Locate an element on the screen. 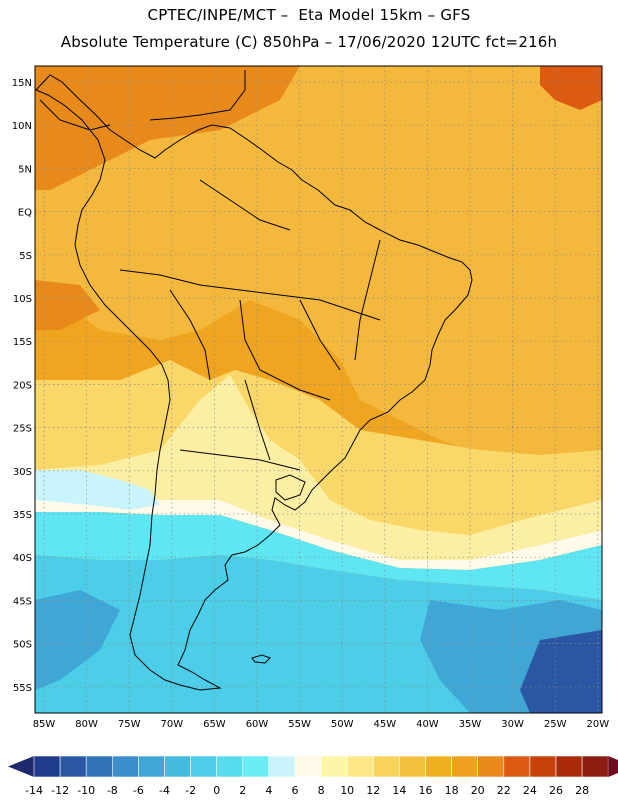 This screenshot has width=618, height=800. lon-label: 50W is located at coordinates (342, 724).